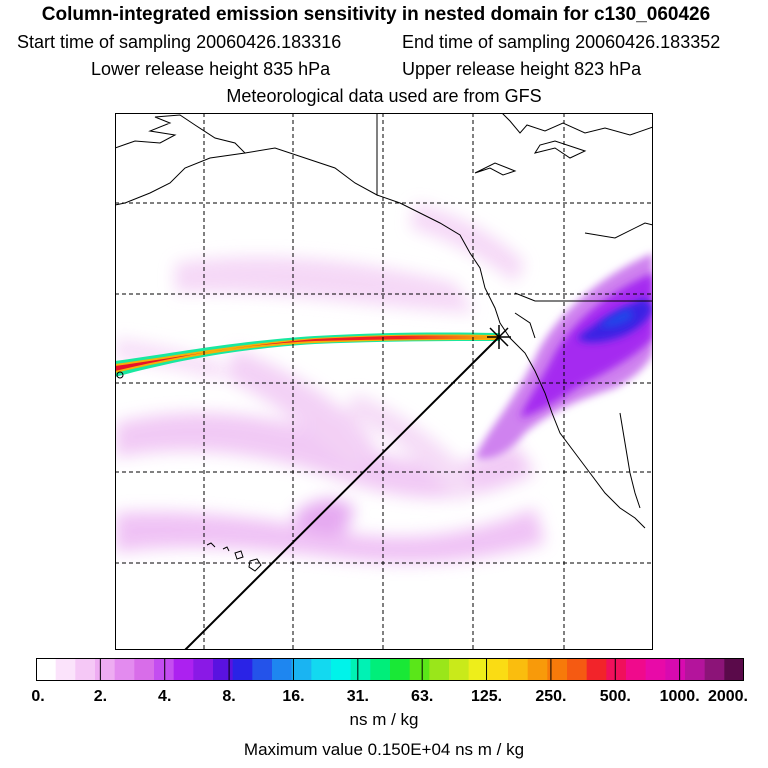  I want to click on receptor-marker, so click(499, 337).